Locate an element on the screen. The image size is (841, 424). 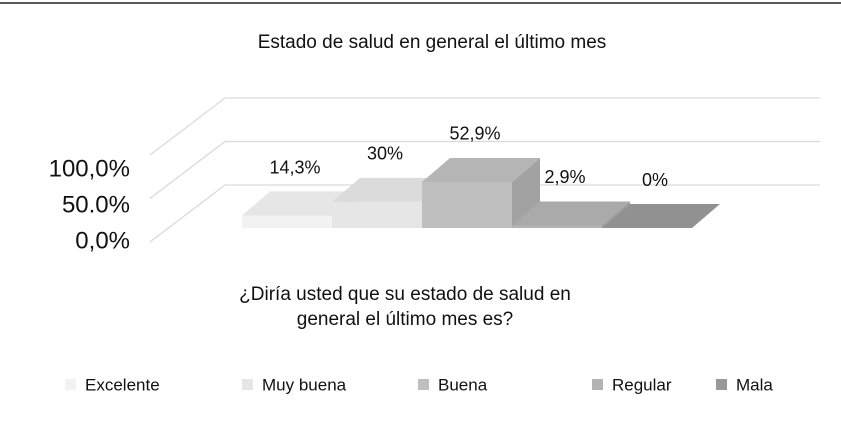
legend-label: Regular is located at coordinates (642, 384).